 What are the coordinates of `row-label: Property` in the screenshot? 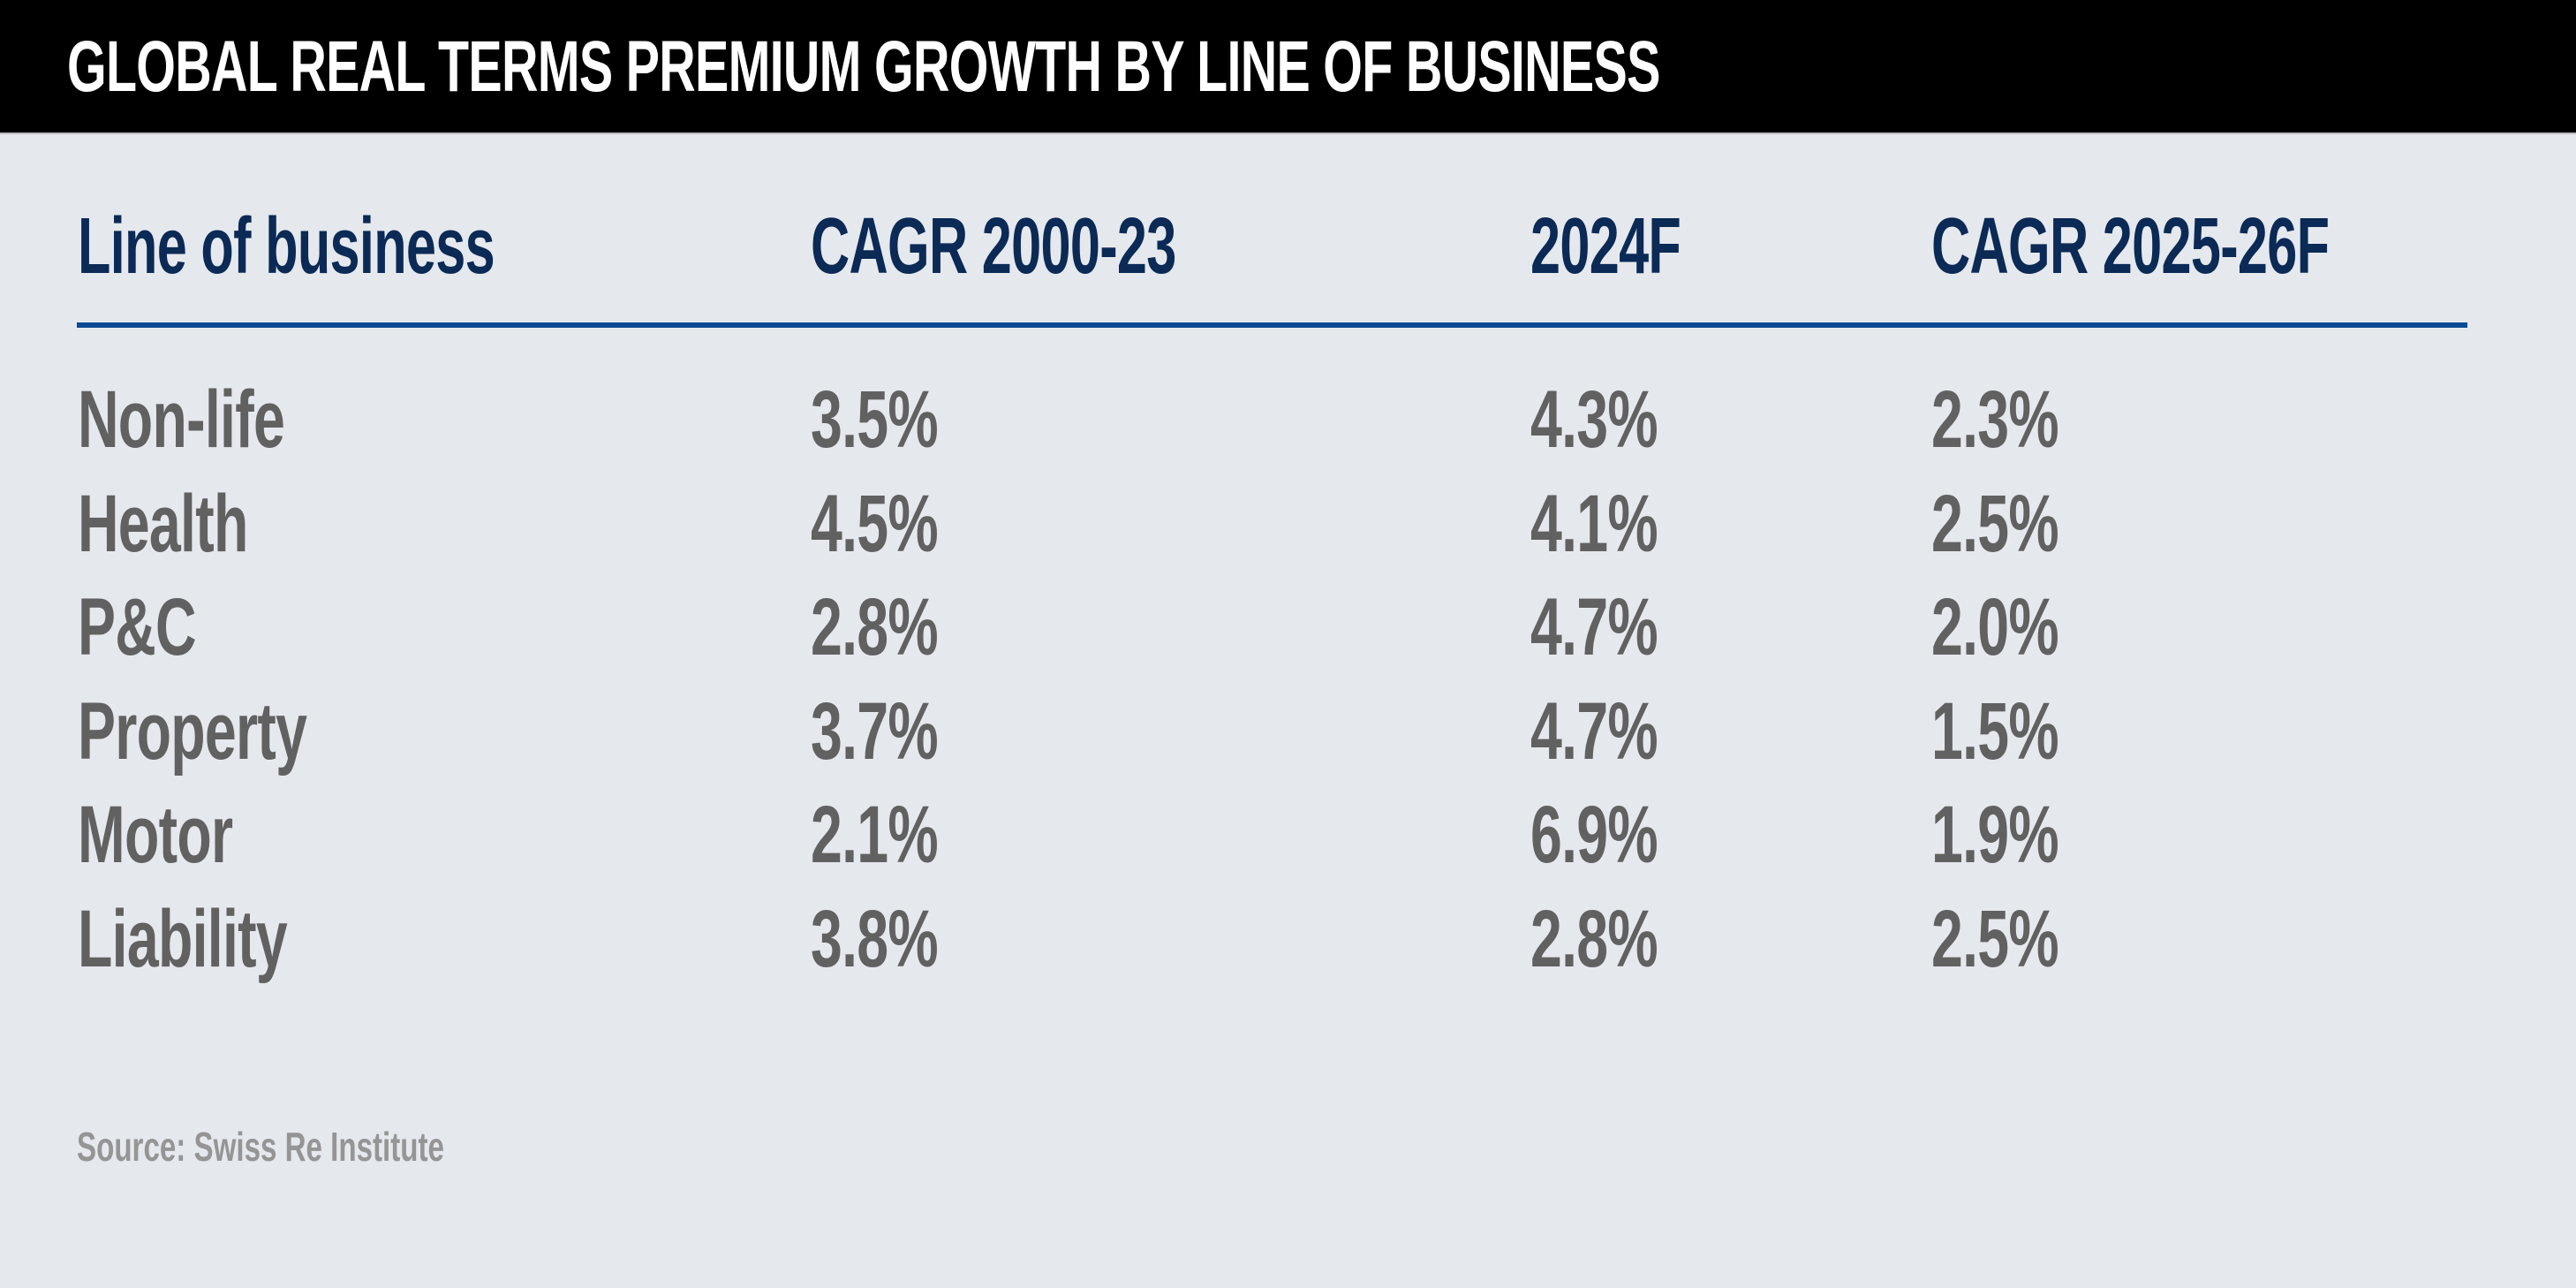 It's located at (193, 732).